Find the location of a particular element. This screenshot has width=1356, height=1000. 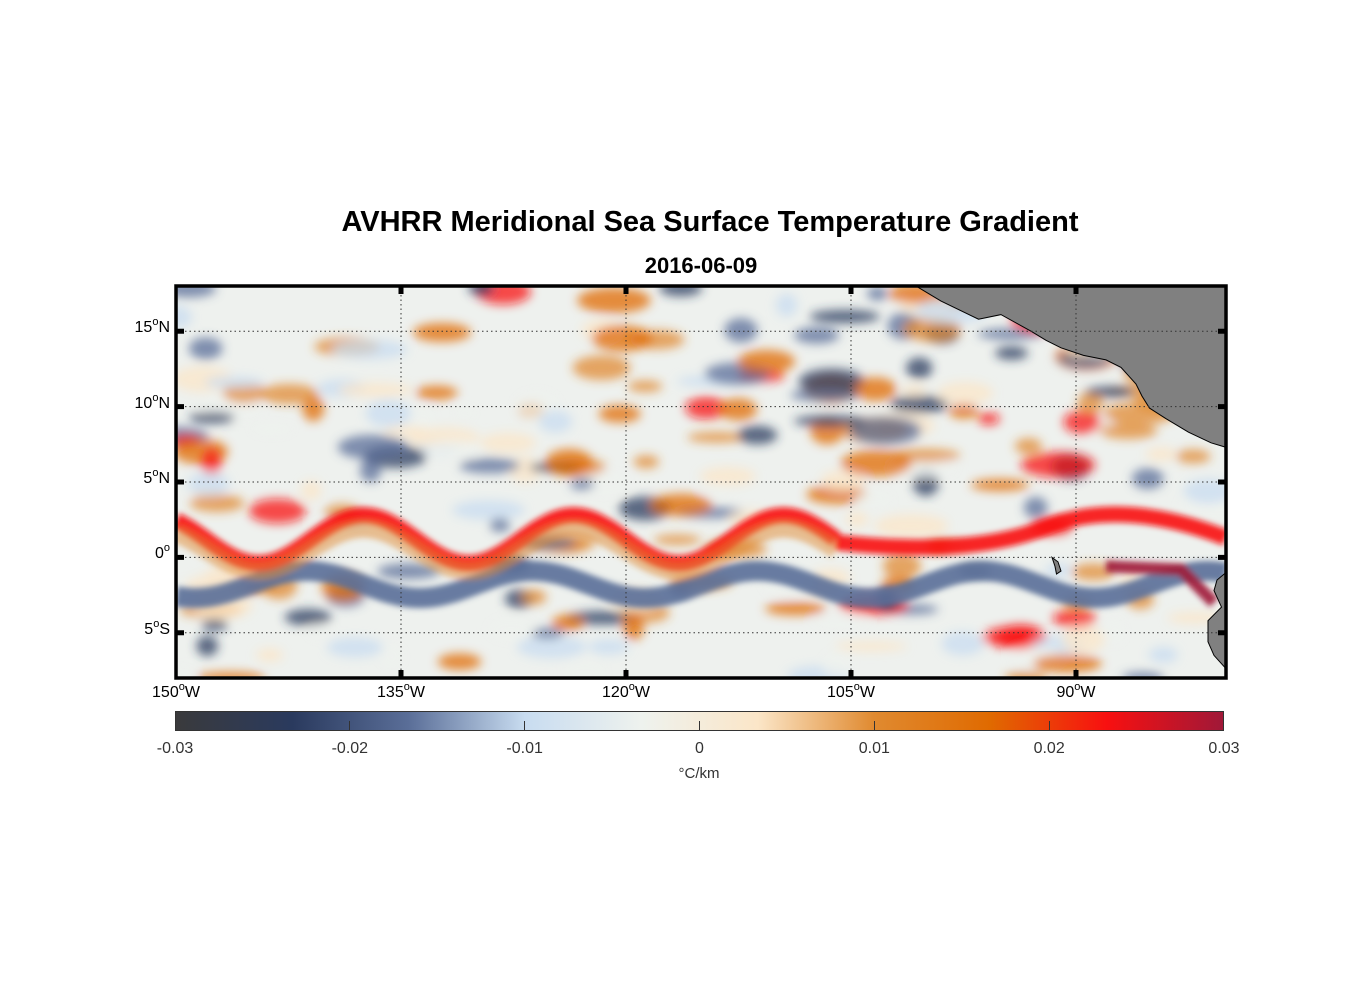

y-tick-label: 15oN is located at coordinates (152, 326).